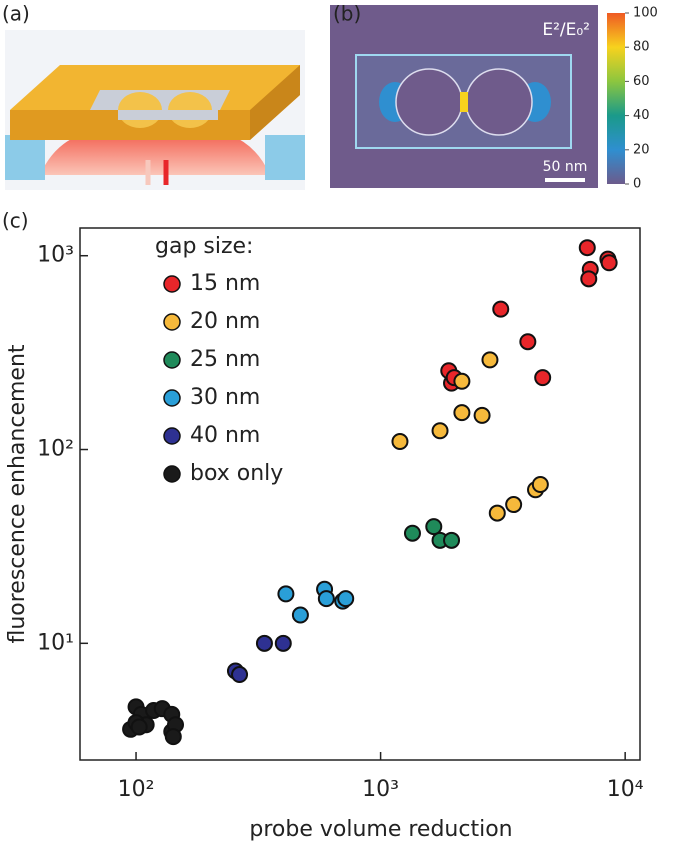  I want to click on x-tick-label: 10², so click(136, 789).